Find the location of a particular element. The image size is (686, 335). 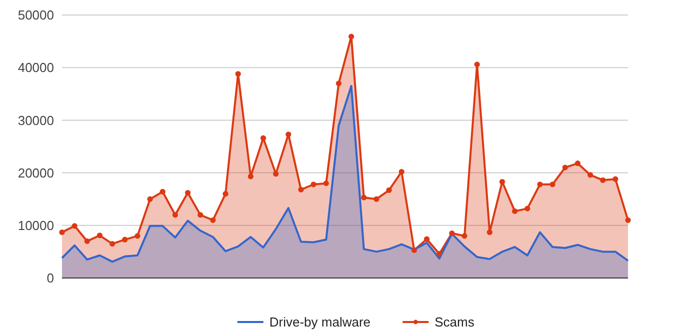

y-tick-label: 10000 is located at coordinates (36, 225).